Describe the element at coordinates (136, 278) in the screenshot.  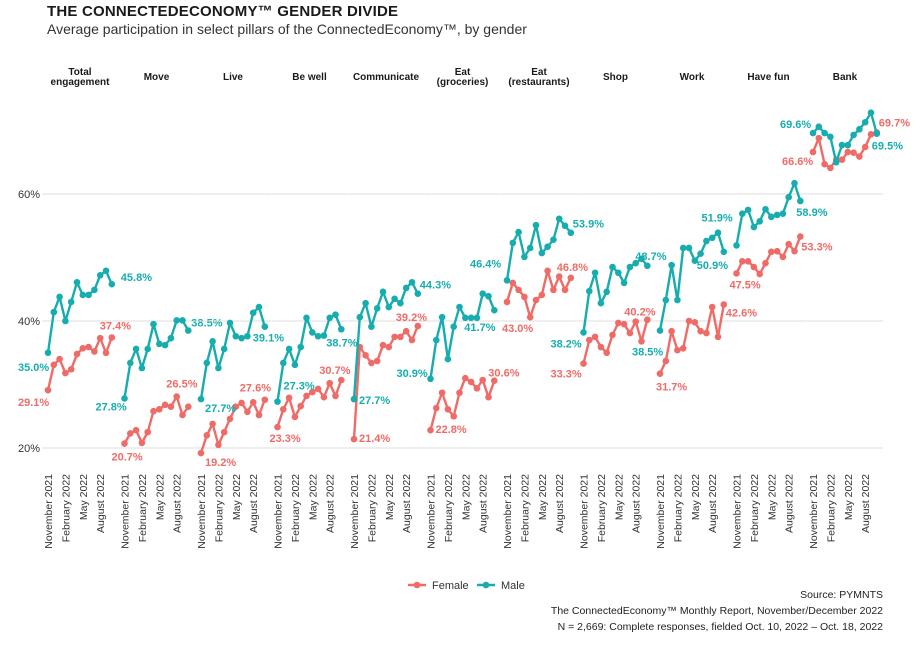
I see `male-last-label: 45.8%` at that location.